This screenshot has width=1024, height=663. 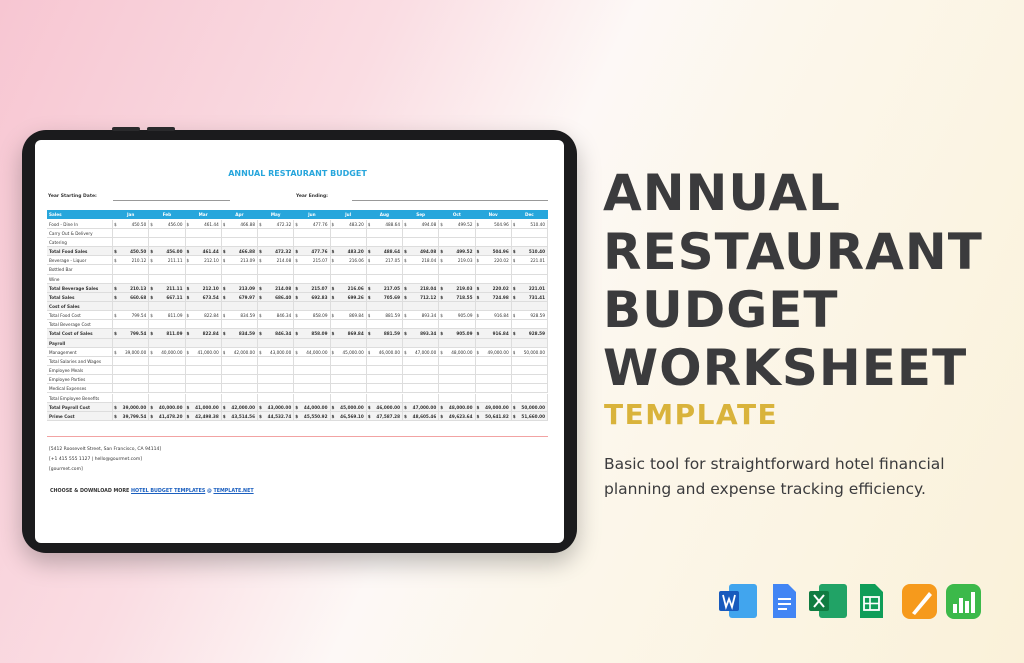 I want to click on amount: 219.03, so click(x=465, y=261).